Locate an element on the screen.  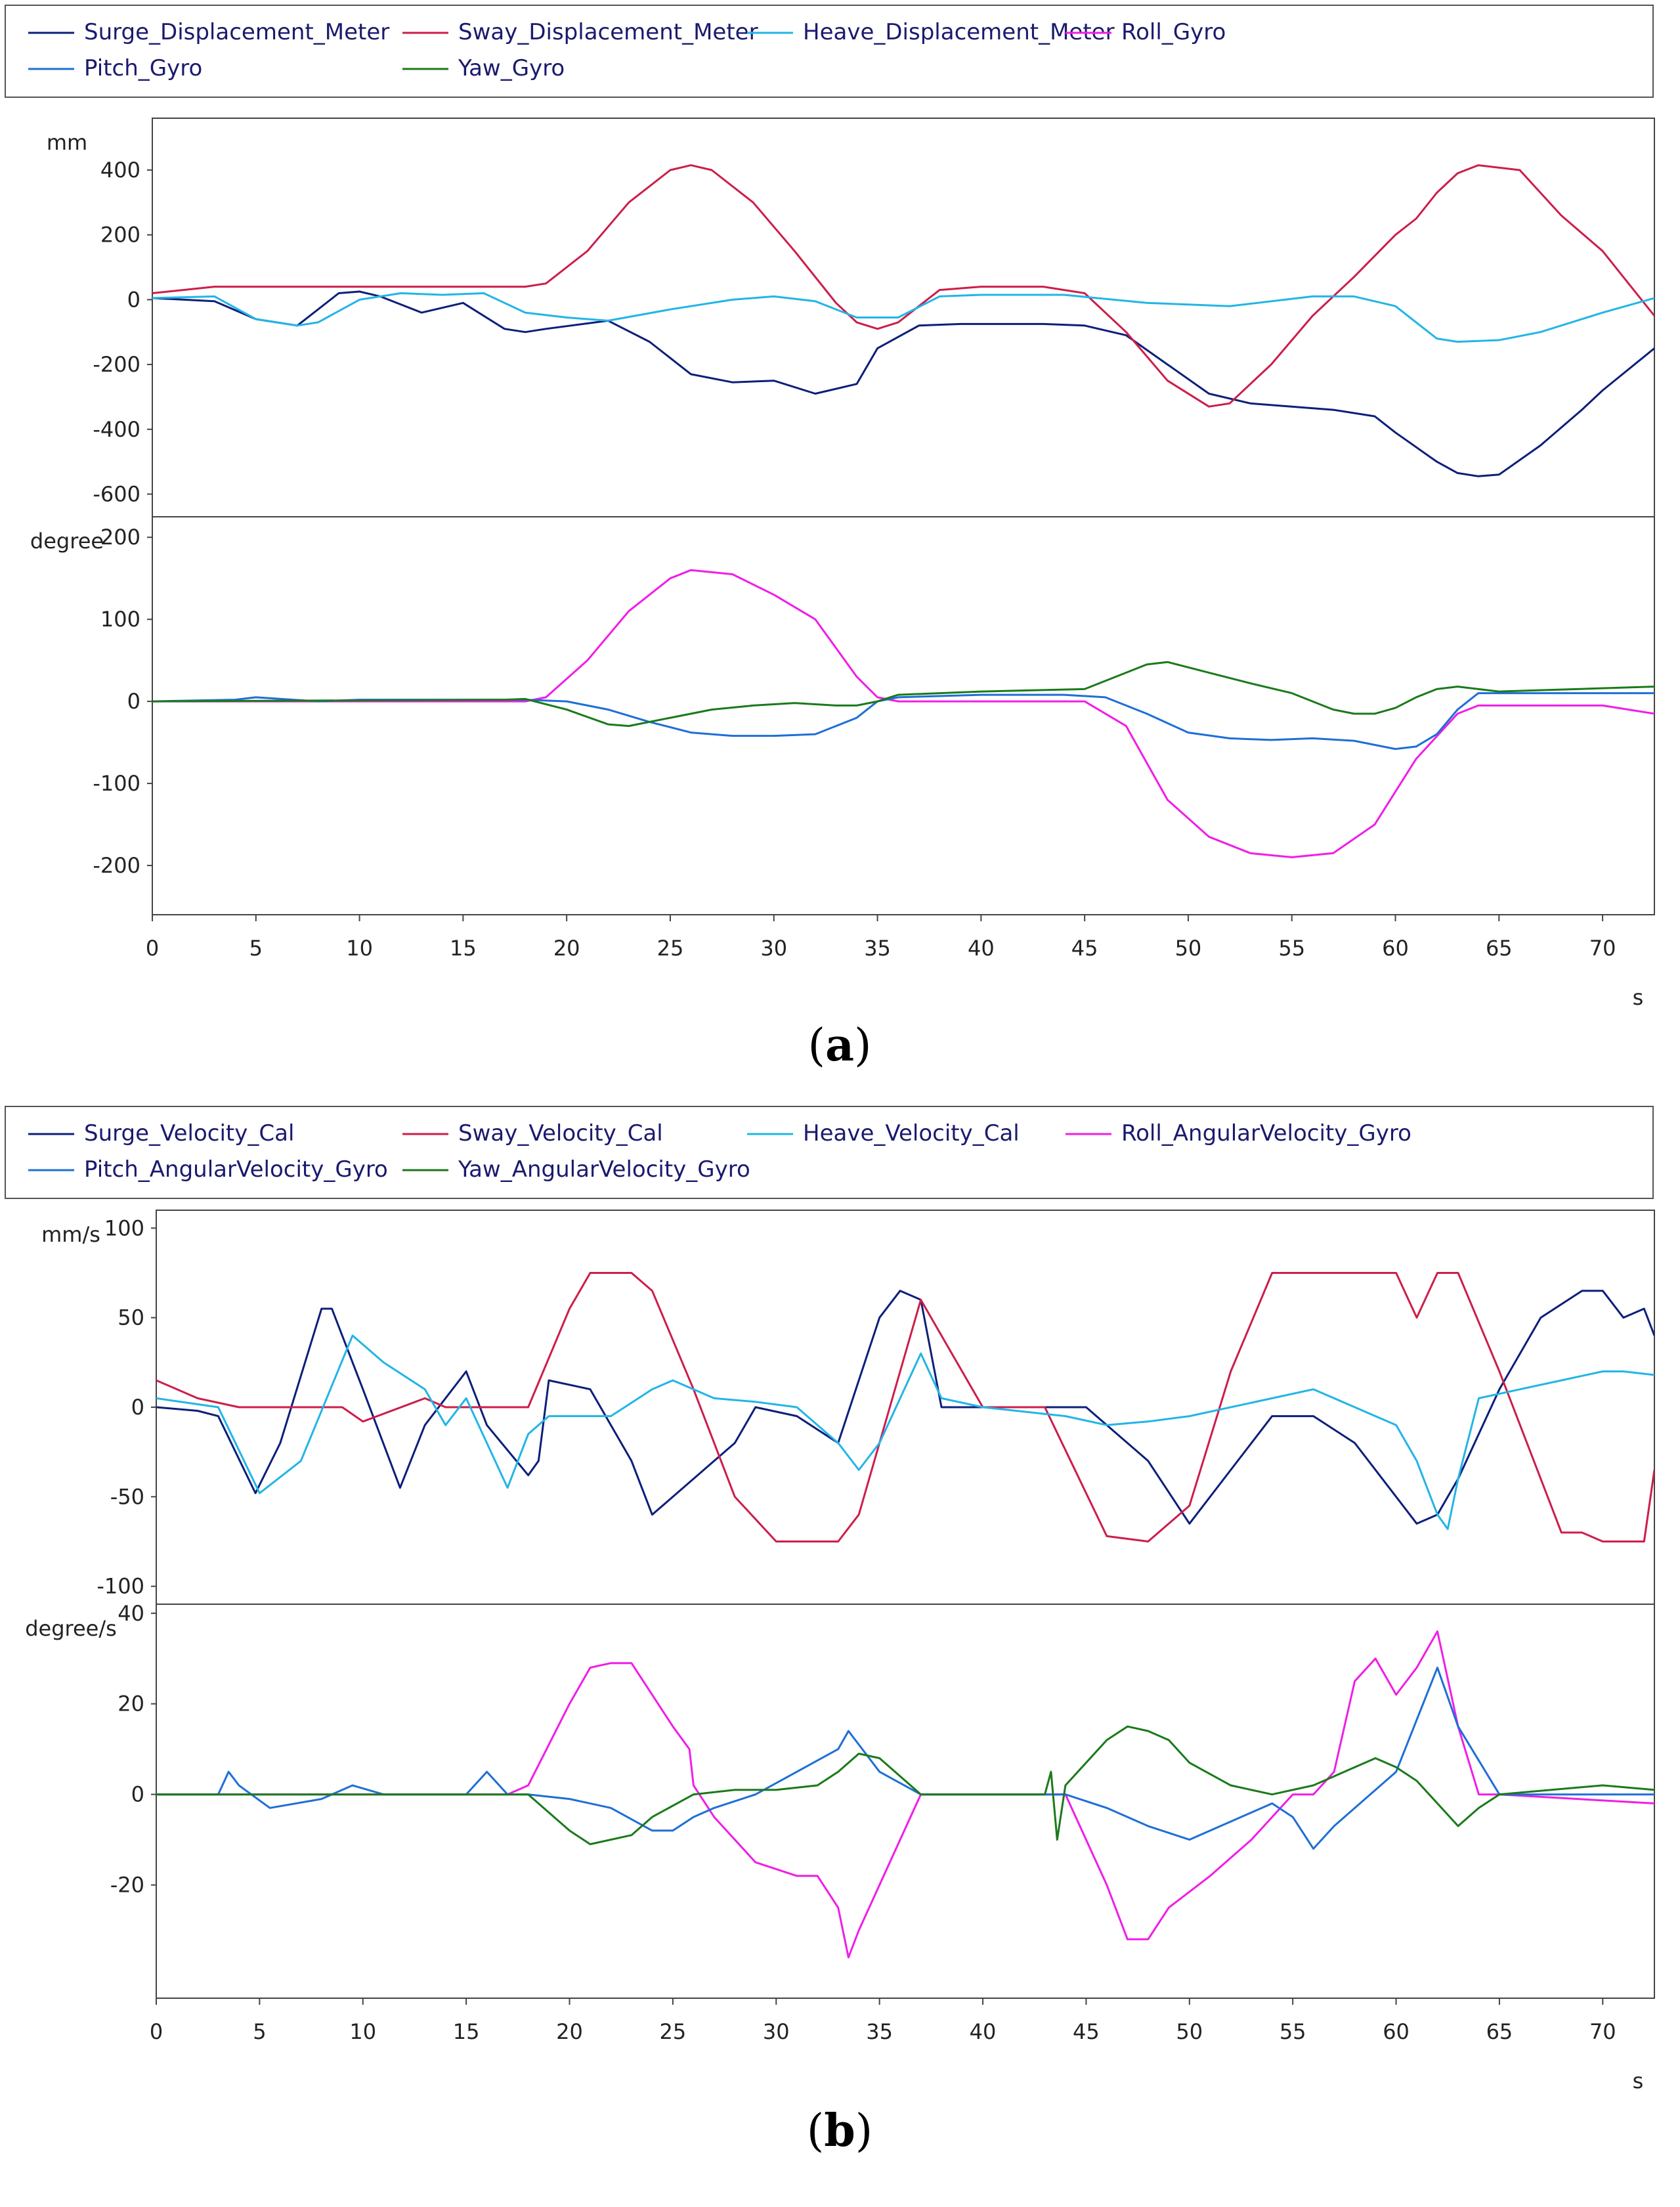
y-tick-label: -50 is located at coordinates (127, 1496).